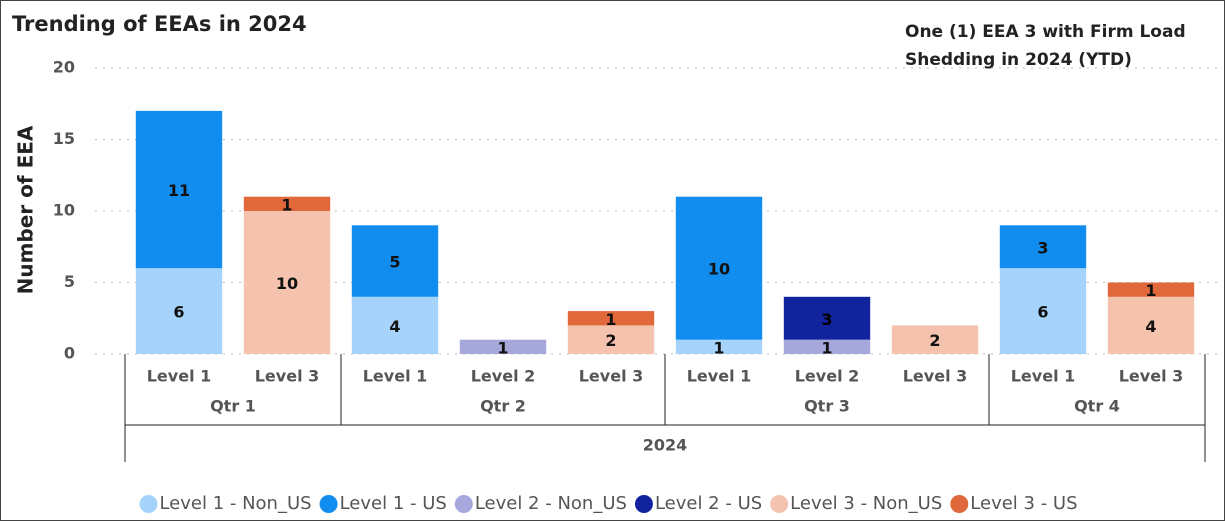  Describe the element at coordinates (26, 209) in the screenshot. I see `y-axis-label: Number of EEA` at that location.